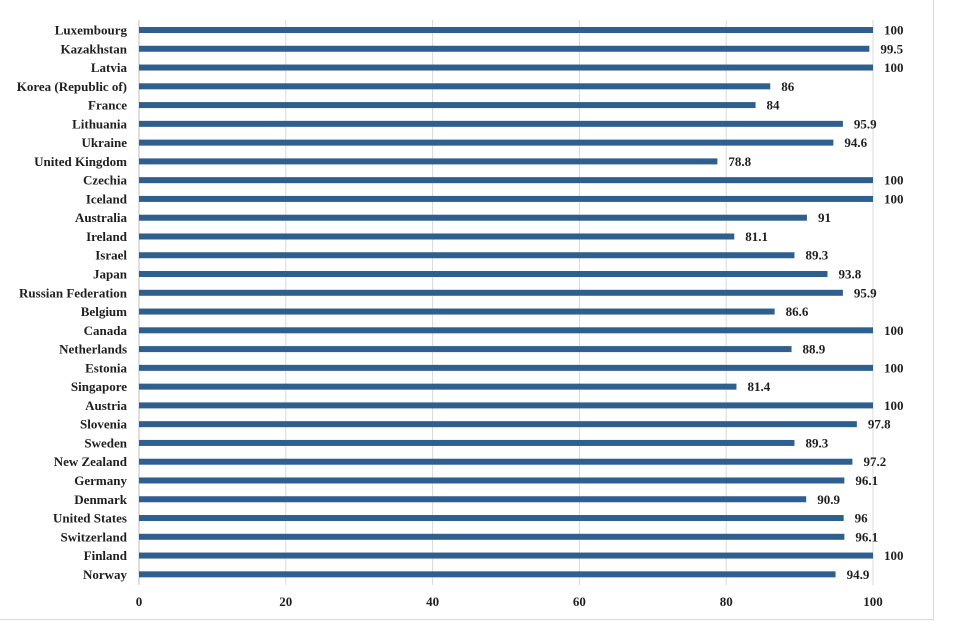 This screenshot has width=974, height=624. Describe the element at coordinates (106, 330) in the screenshot. I see `category-label: Canada` at that location.